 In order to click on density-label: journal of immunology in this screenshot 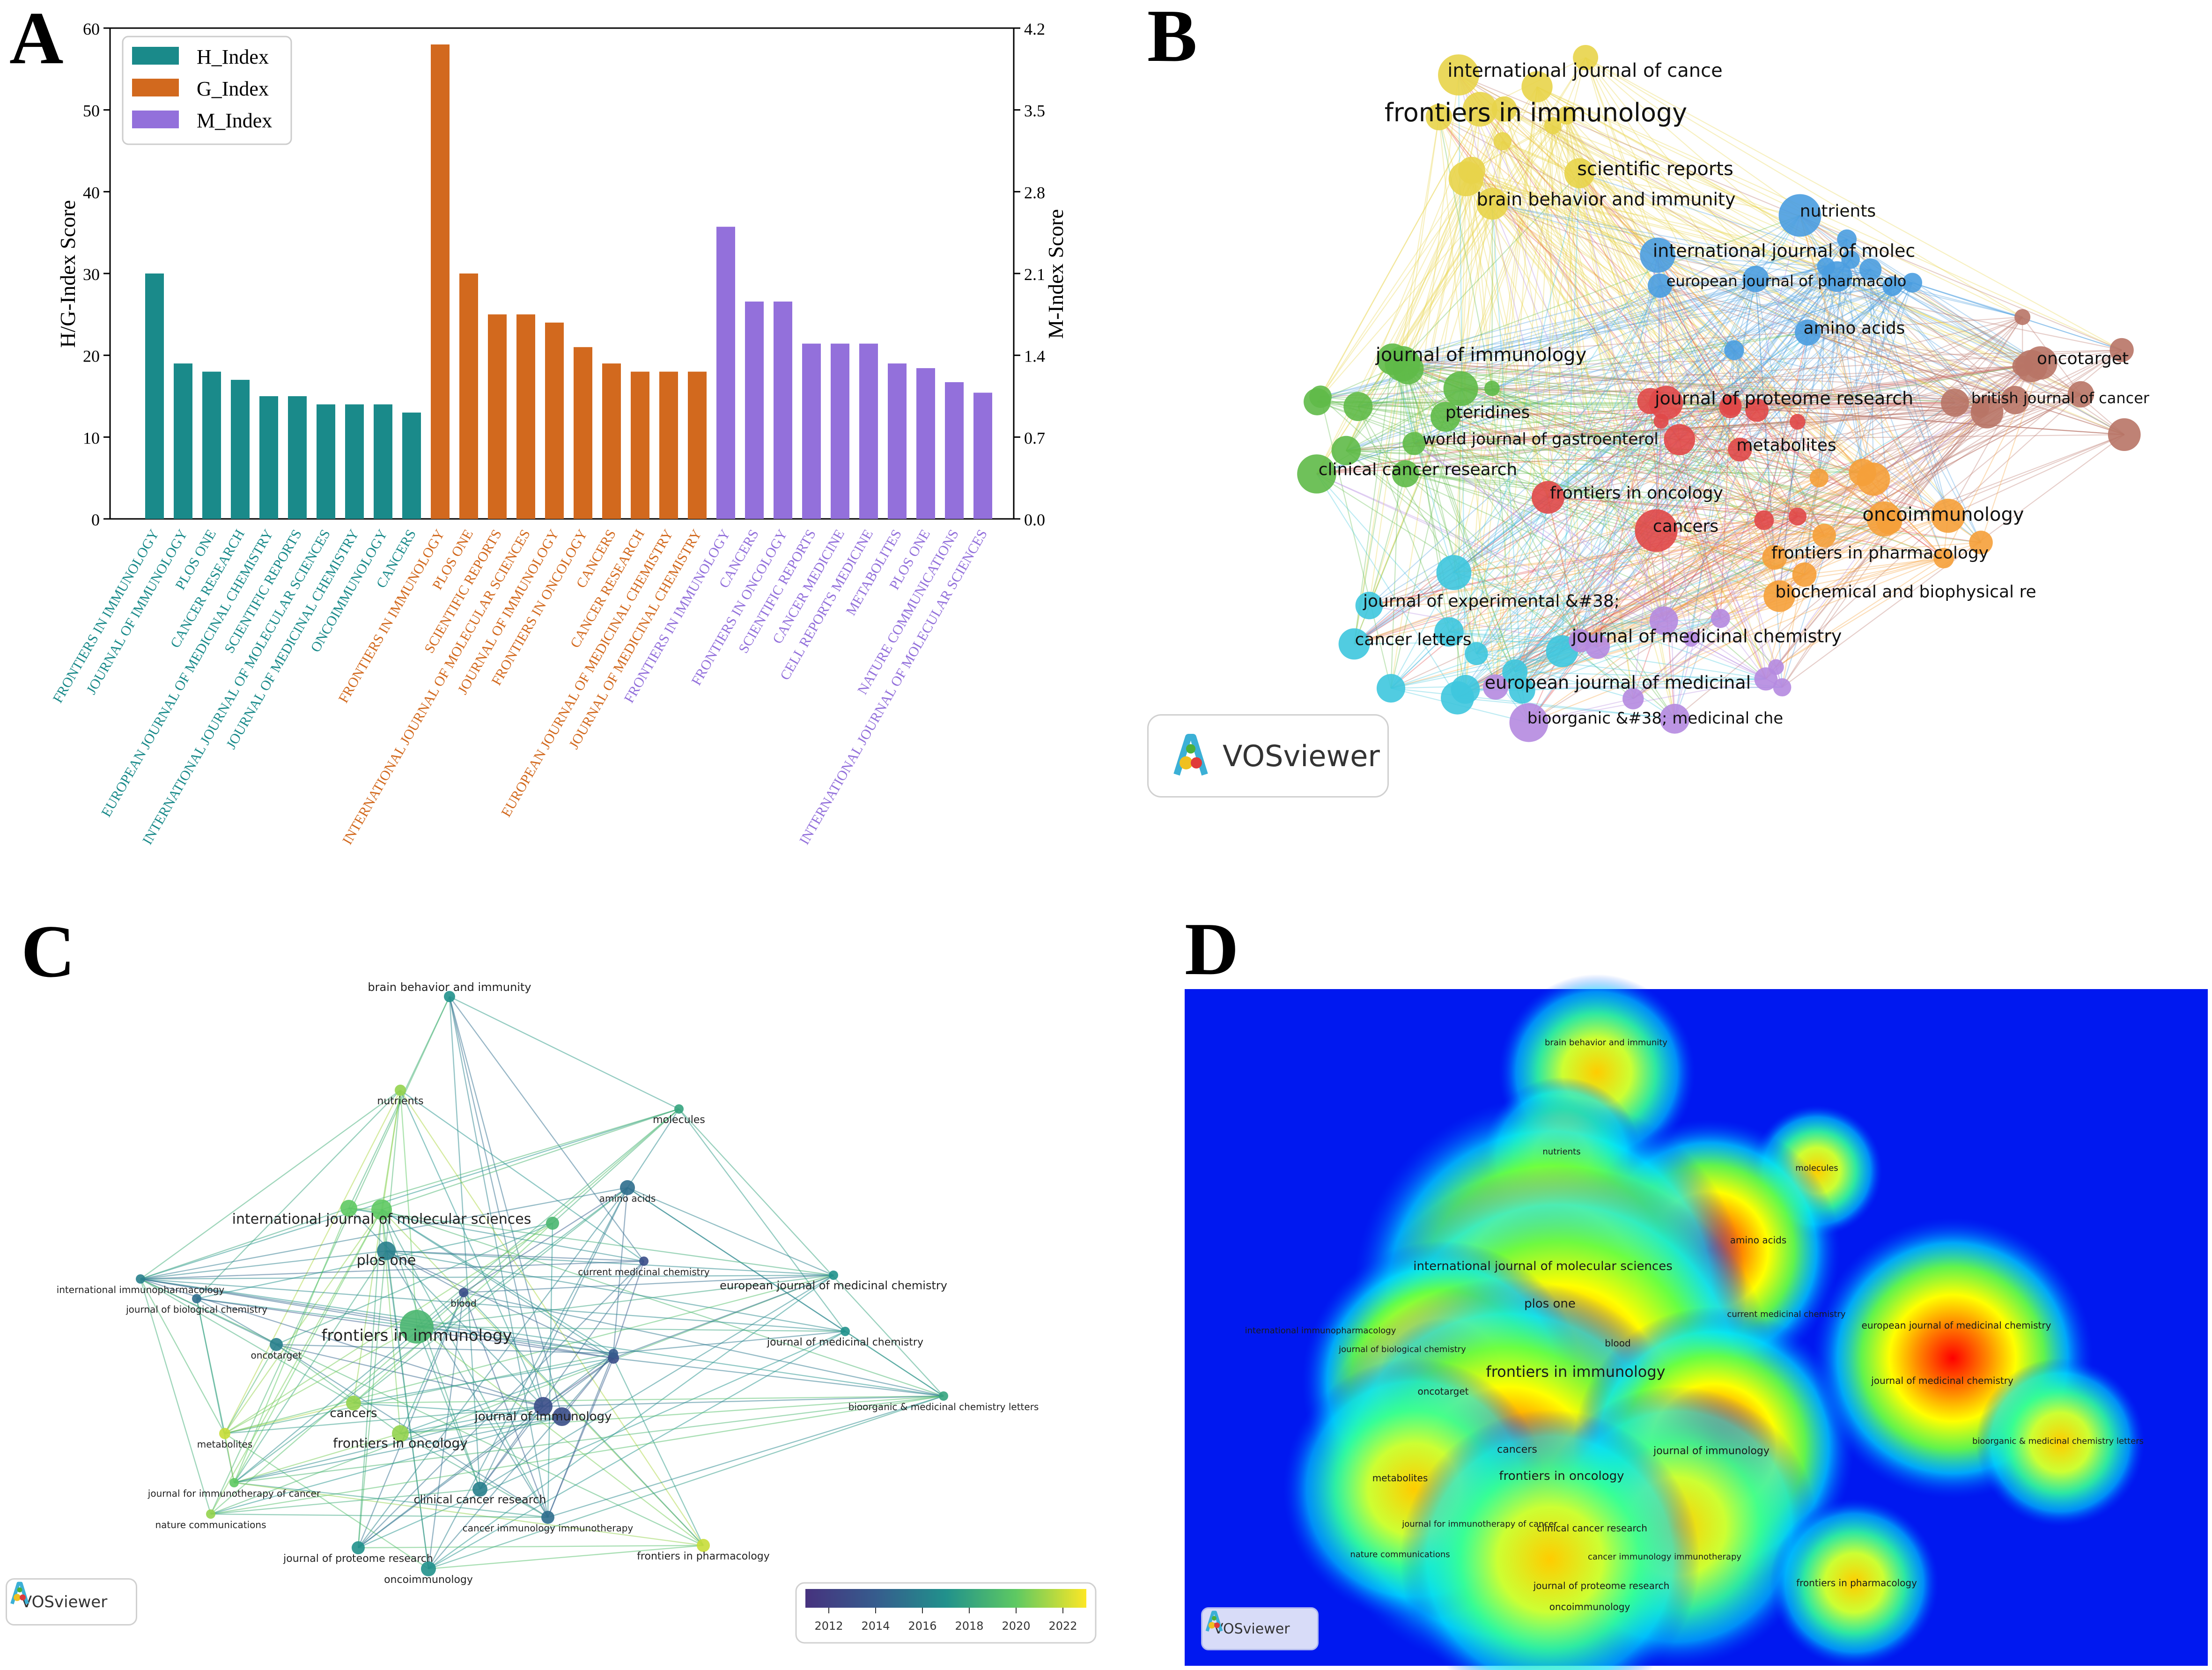, I will do `click(1711, 1451)`.